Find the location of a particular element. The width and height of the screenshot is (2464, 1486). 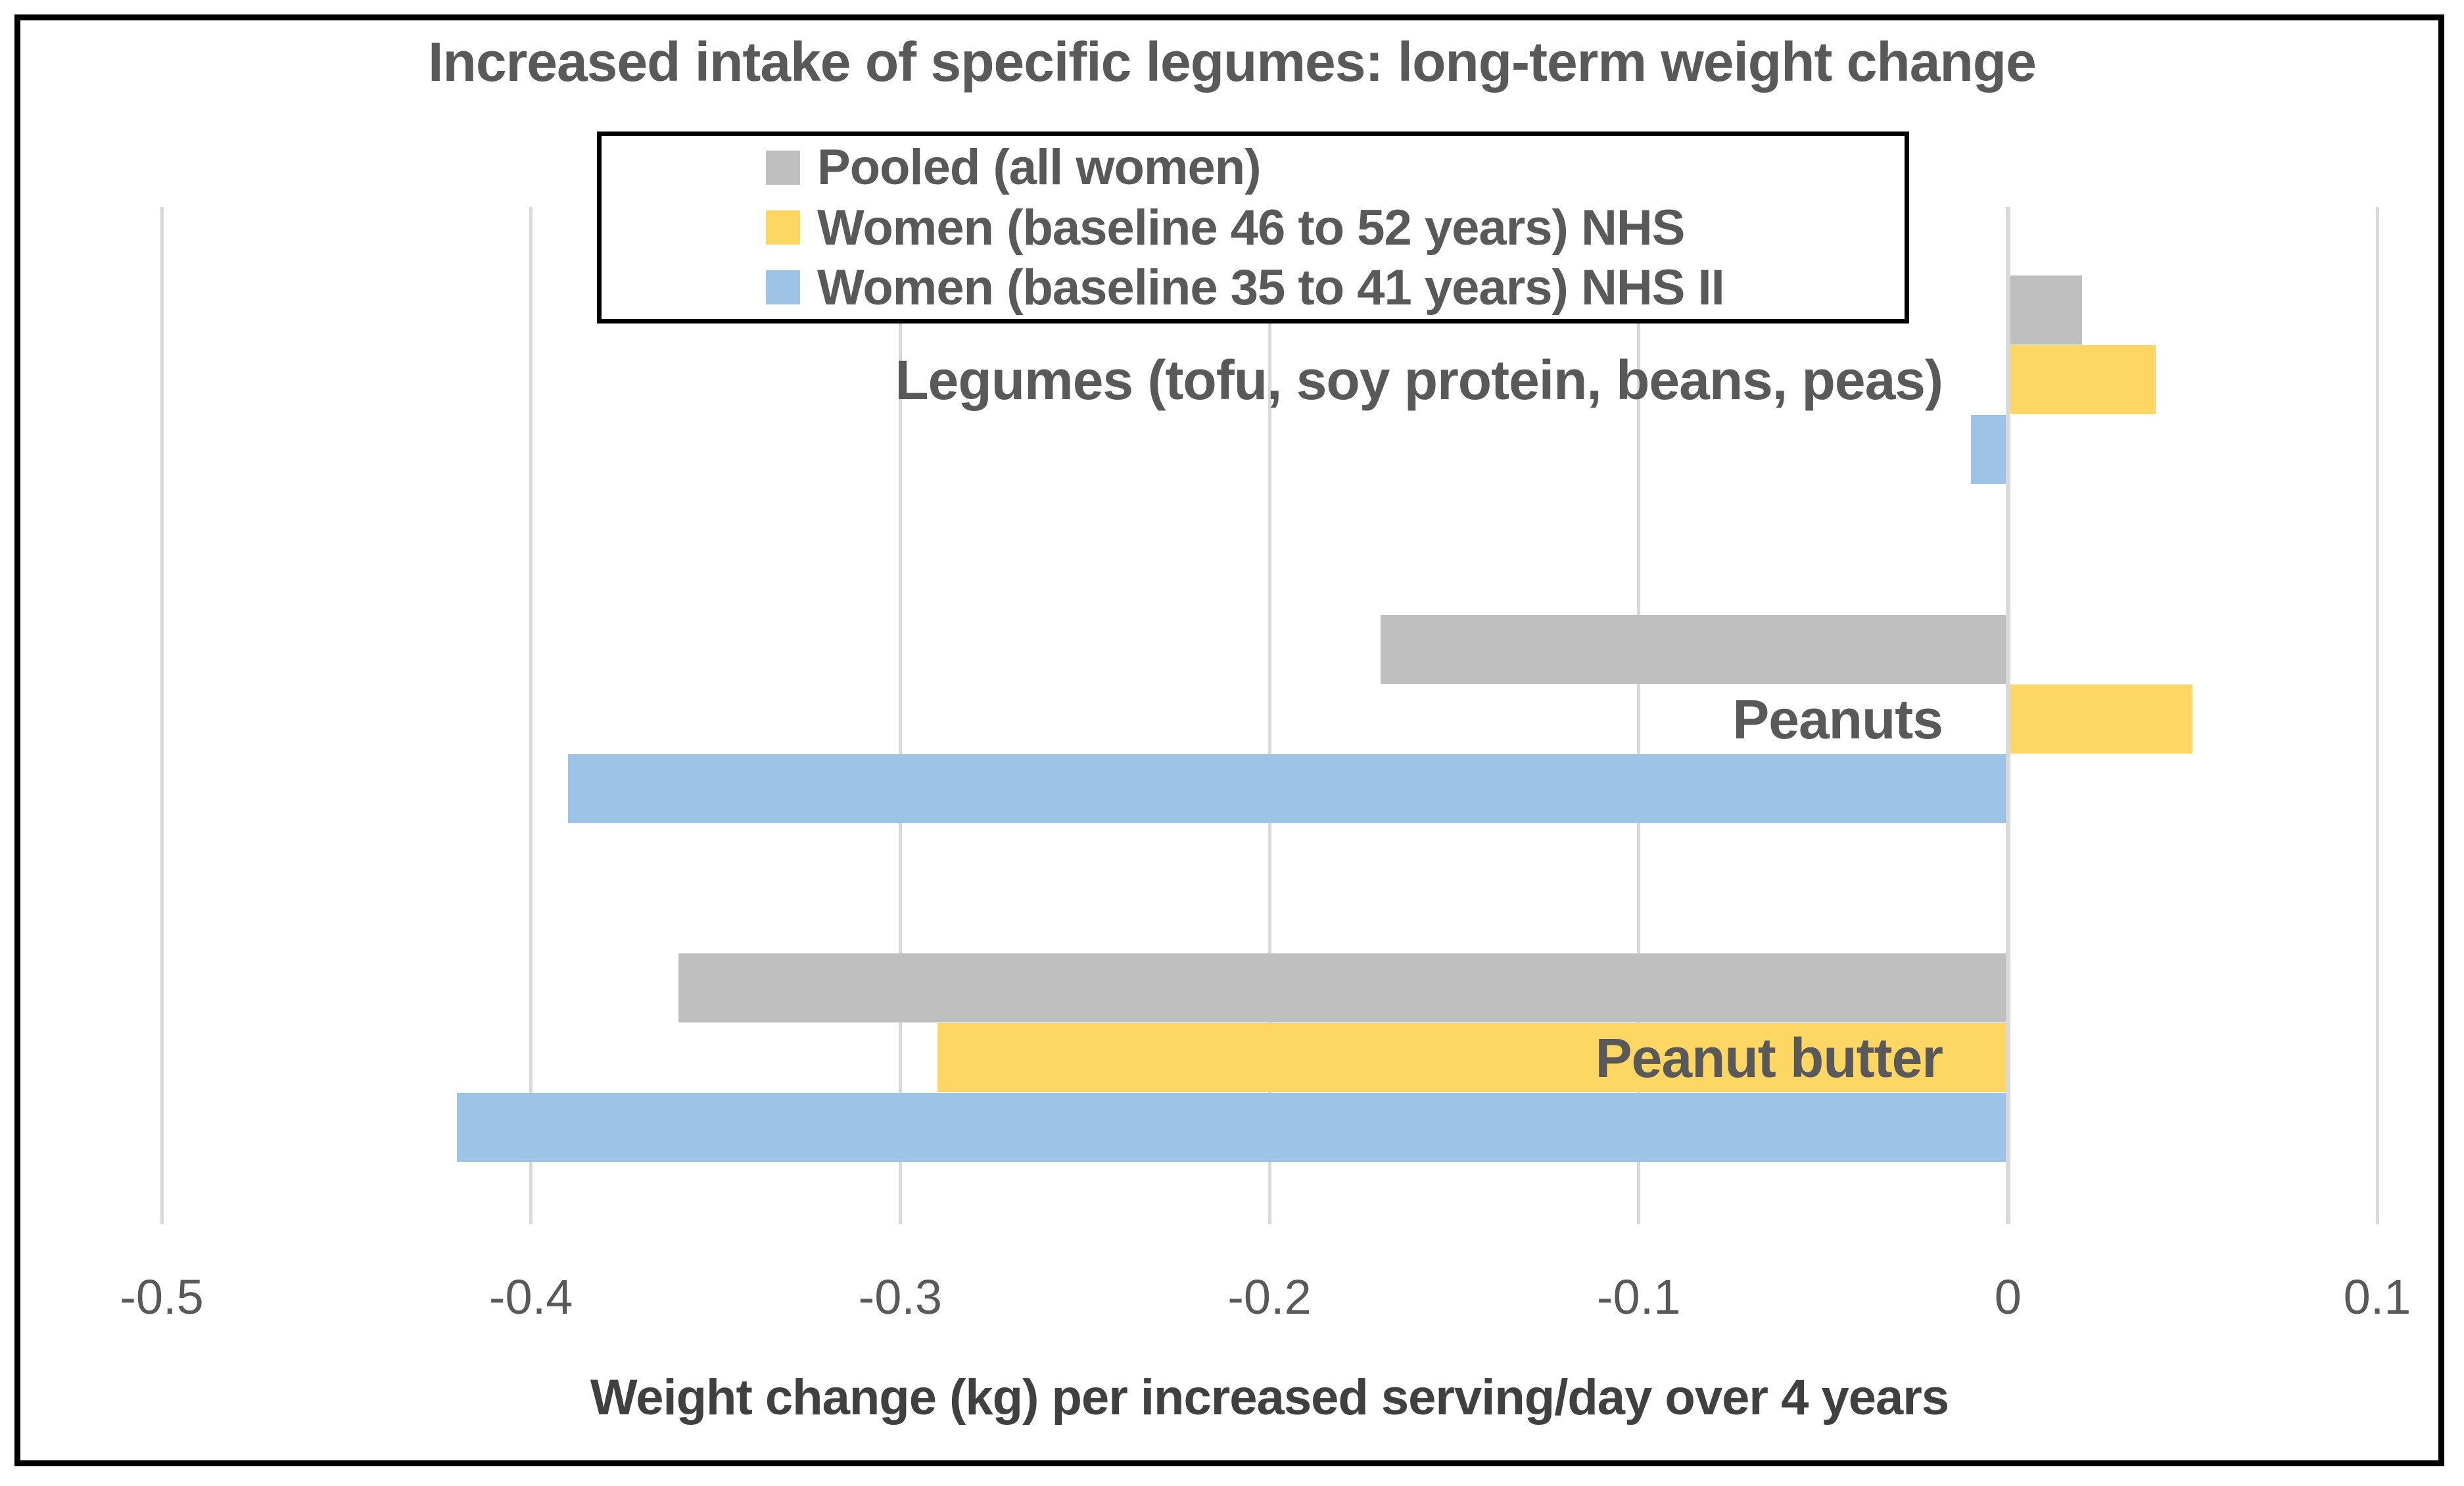

legend-item-nhs2: Women (baseline 35 to 41 years) NHS II is located at coordinates (1335, 287).